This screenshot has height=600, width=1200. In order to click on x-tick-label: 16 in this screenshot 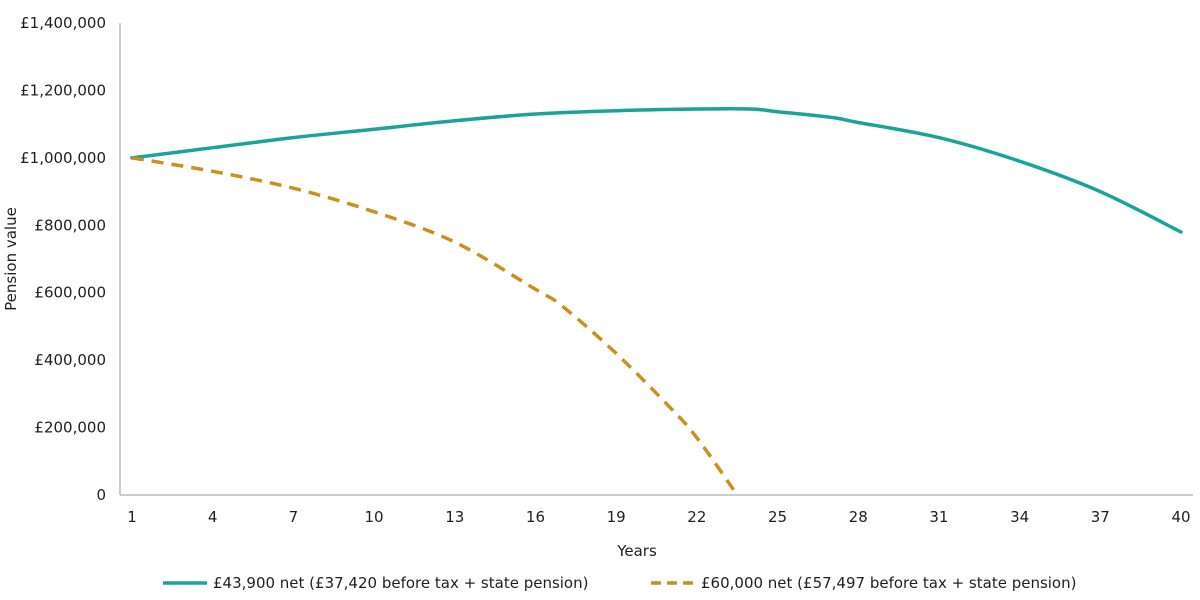, I will do `click(535, 517)`.